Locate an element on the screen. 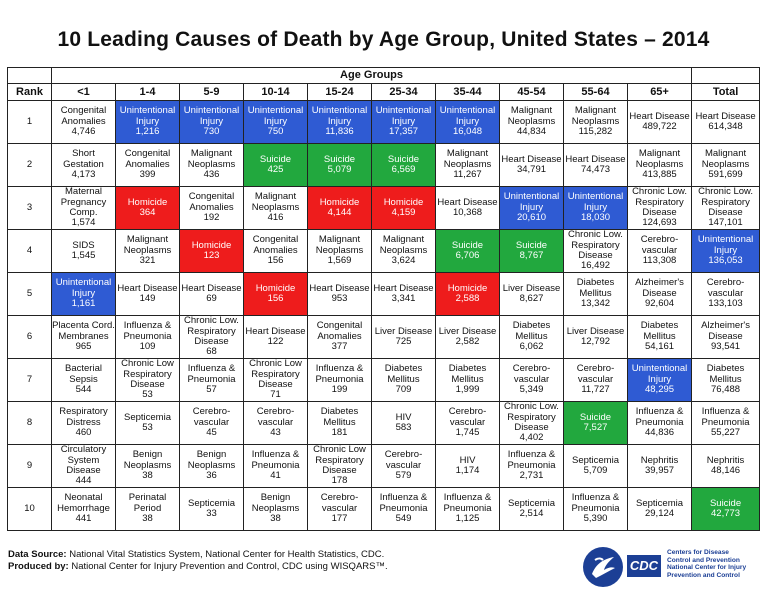 This screenshot has width=767, height=603. cause-cell: Septicemia 29,124 is located at coordinates (659, 509).